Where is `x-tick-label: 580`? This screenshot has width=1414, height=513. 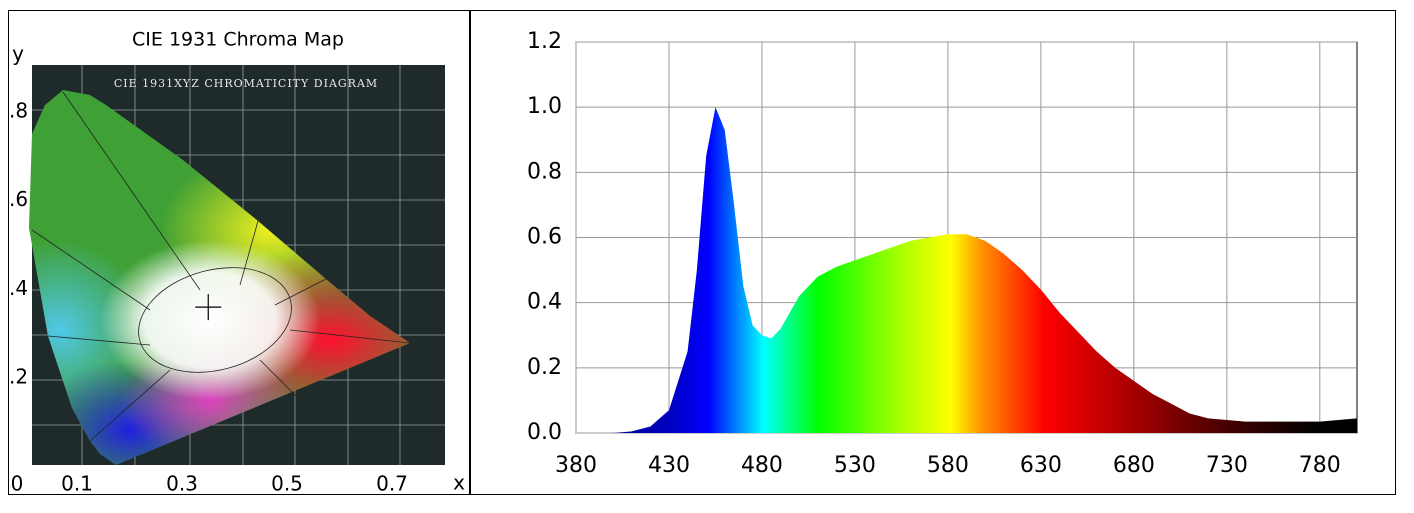 x-tick-label: 580 is located at coordinates (948, 465).